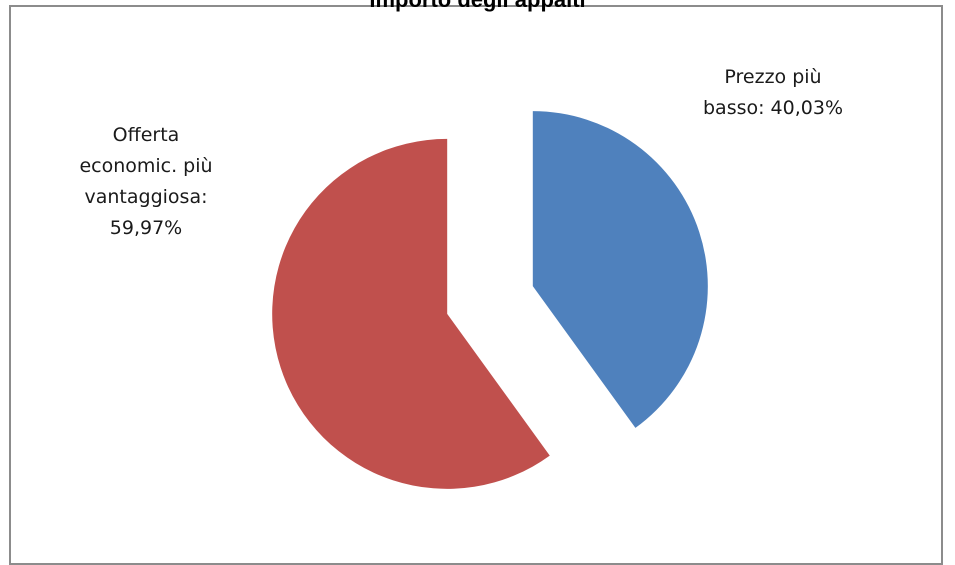  I want to click on slice-label-line: economic. più, so click(146, 166).